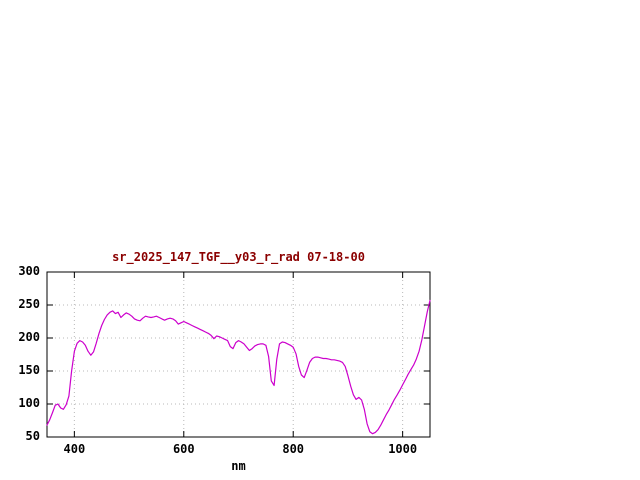  I want to click on y-tick-label: 100, so click(29, 403).